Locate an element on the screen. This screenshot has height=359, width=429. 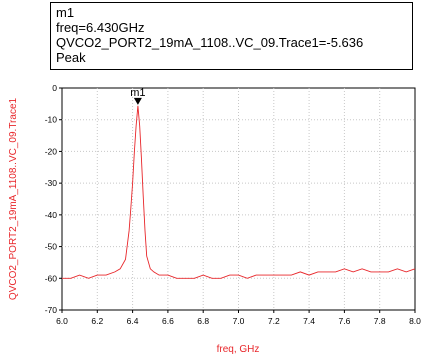
marker-readout-line: freq=6.430GHz is located at coordinates (100, 27).